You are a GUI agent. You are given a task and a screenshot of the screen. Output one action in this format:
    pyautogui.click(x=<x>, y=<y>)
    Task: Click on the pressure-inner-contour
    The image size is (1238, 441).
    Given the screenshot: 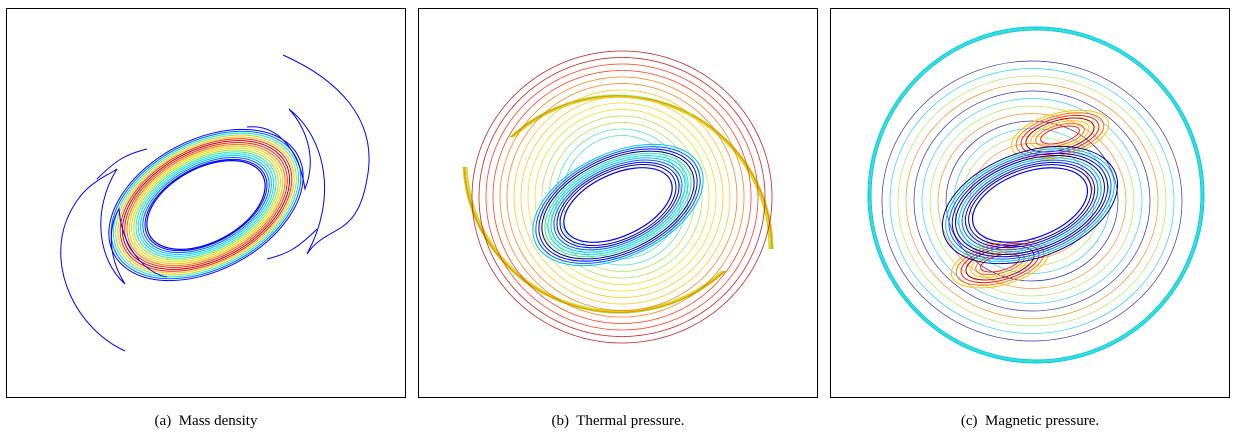 What is the action you would take?
    pyautogui.click(x=618, y=205)
    